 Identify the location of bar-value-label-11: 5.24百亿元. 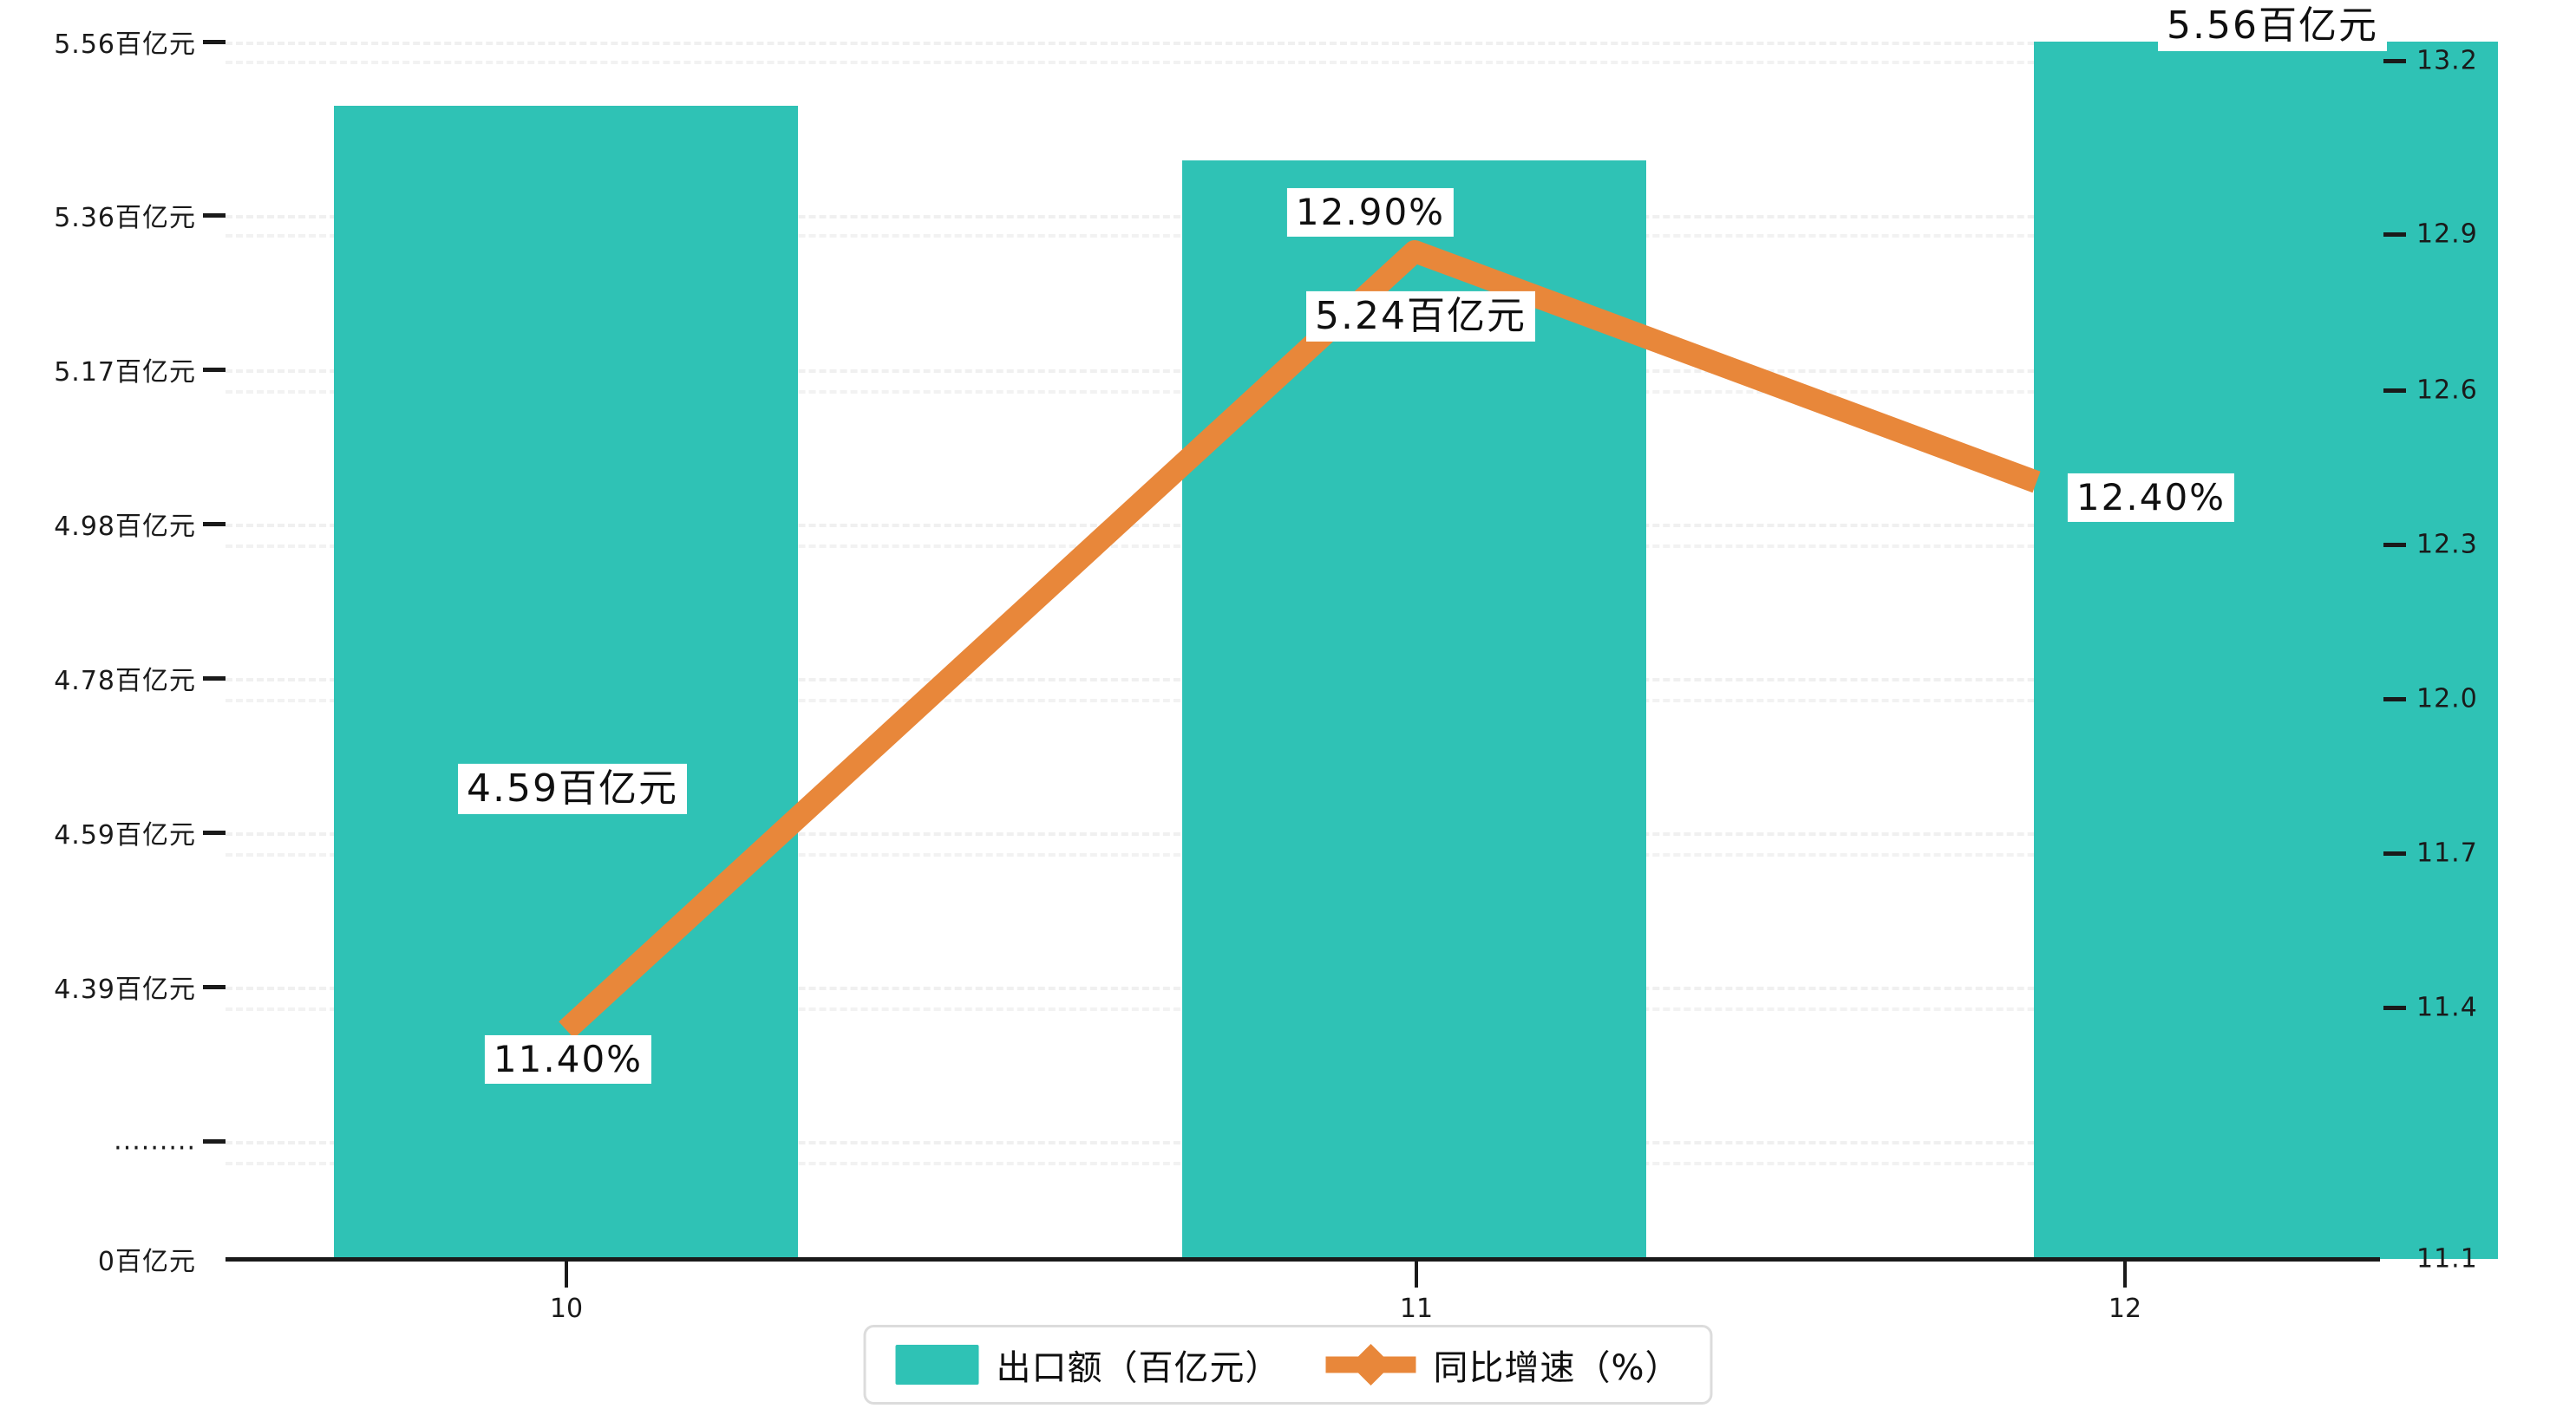
(1420, 316).